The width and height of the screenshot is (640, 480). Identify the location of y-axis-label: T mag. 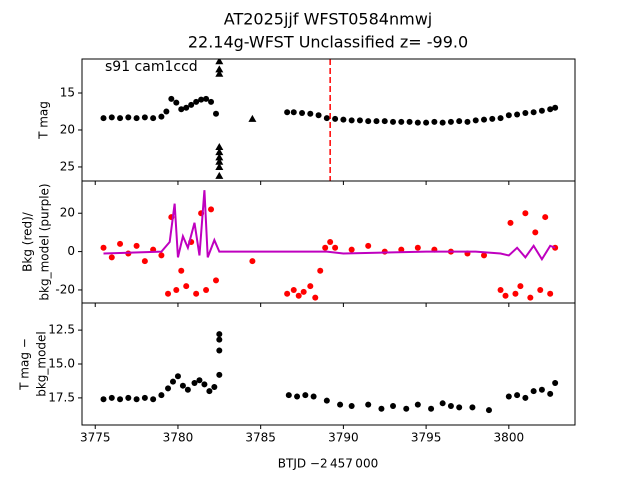
(44, 120).